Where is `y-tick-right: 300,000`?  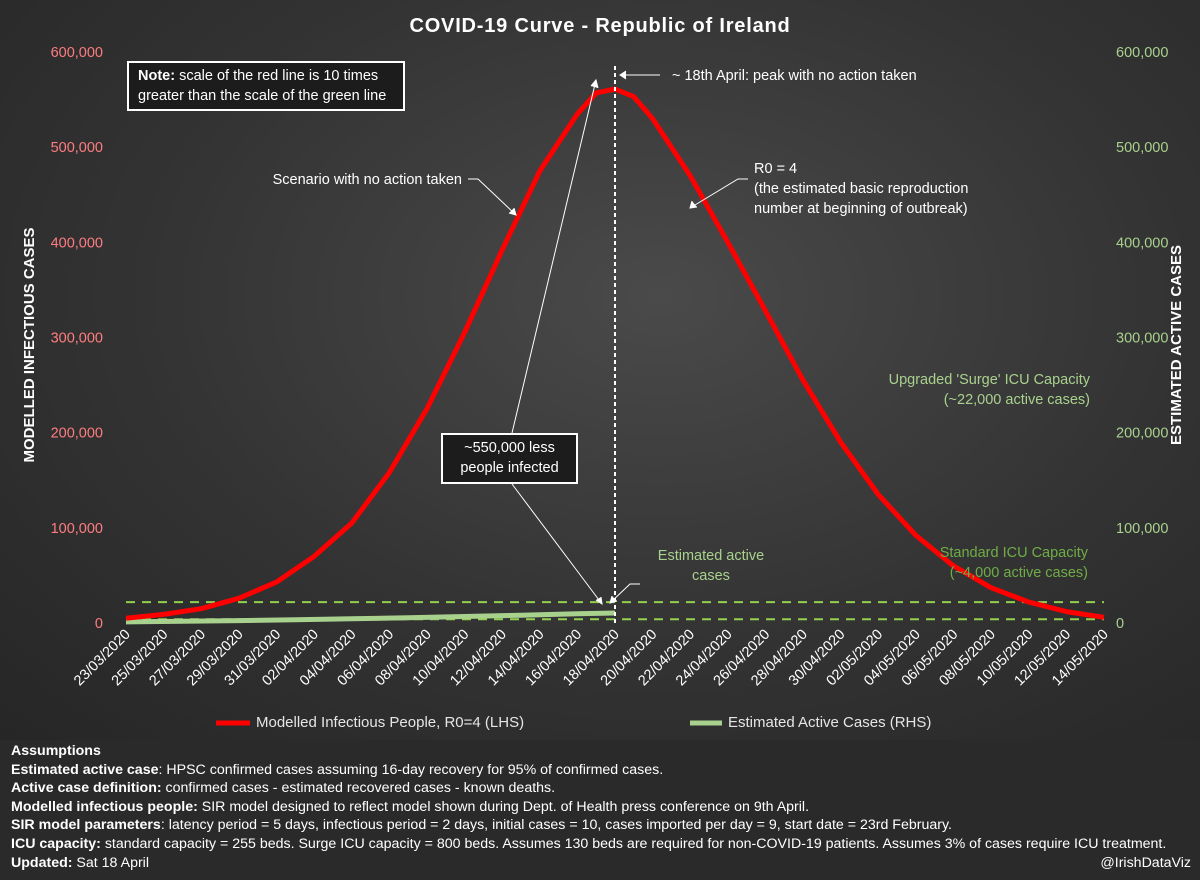
y-tick-right: 300,000 is located at coordinates (1142, 339).